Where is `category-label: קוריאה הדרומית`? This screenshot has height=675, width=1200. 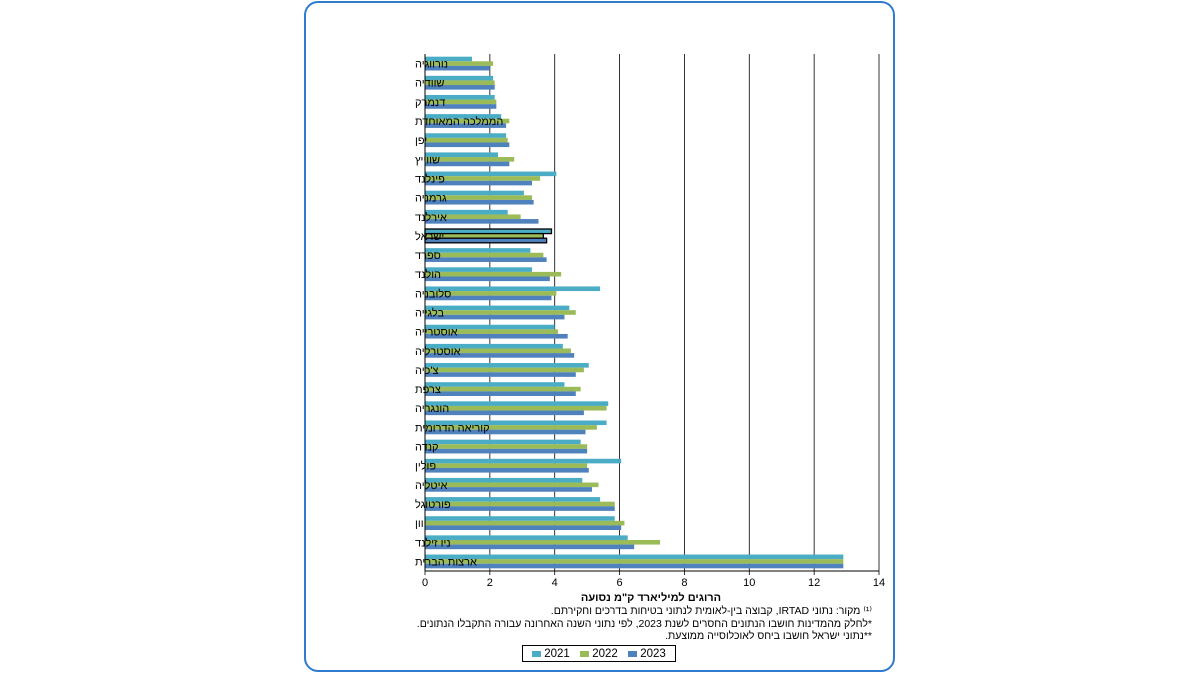 category-label: קוריאה הדרומית is located at coordinates (452, 428).